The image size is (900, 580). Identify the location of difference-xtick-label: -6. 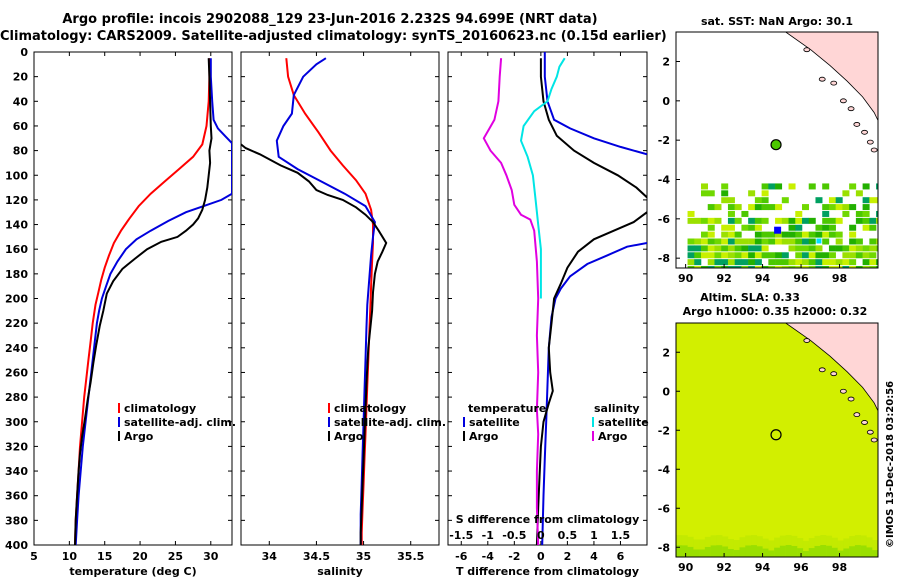
(461, 556).